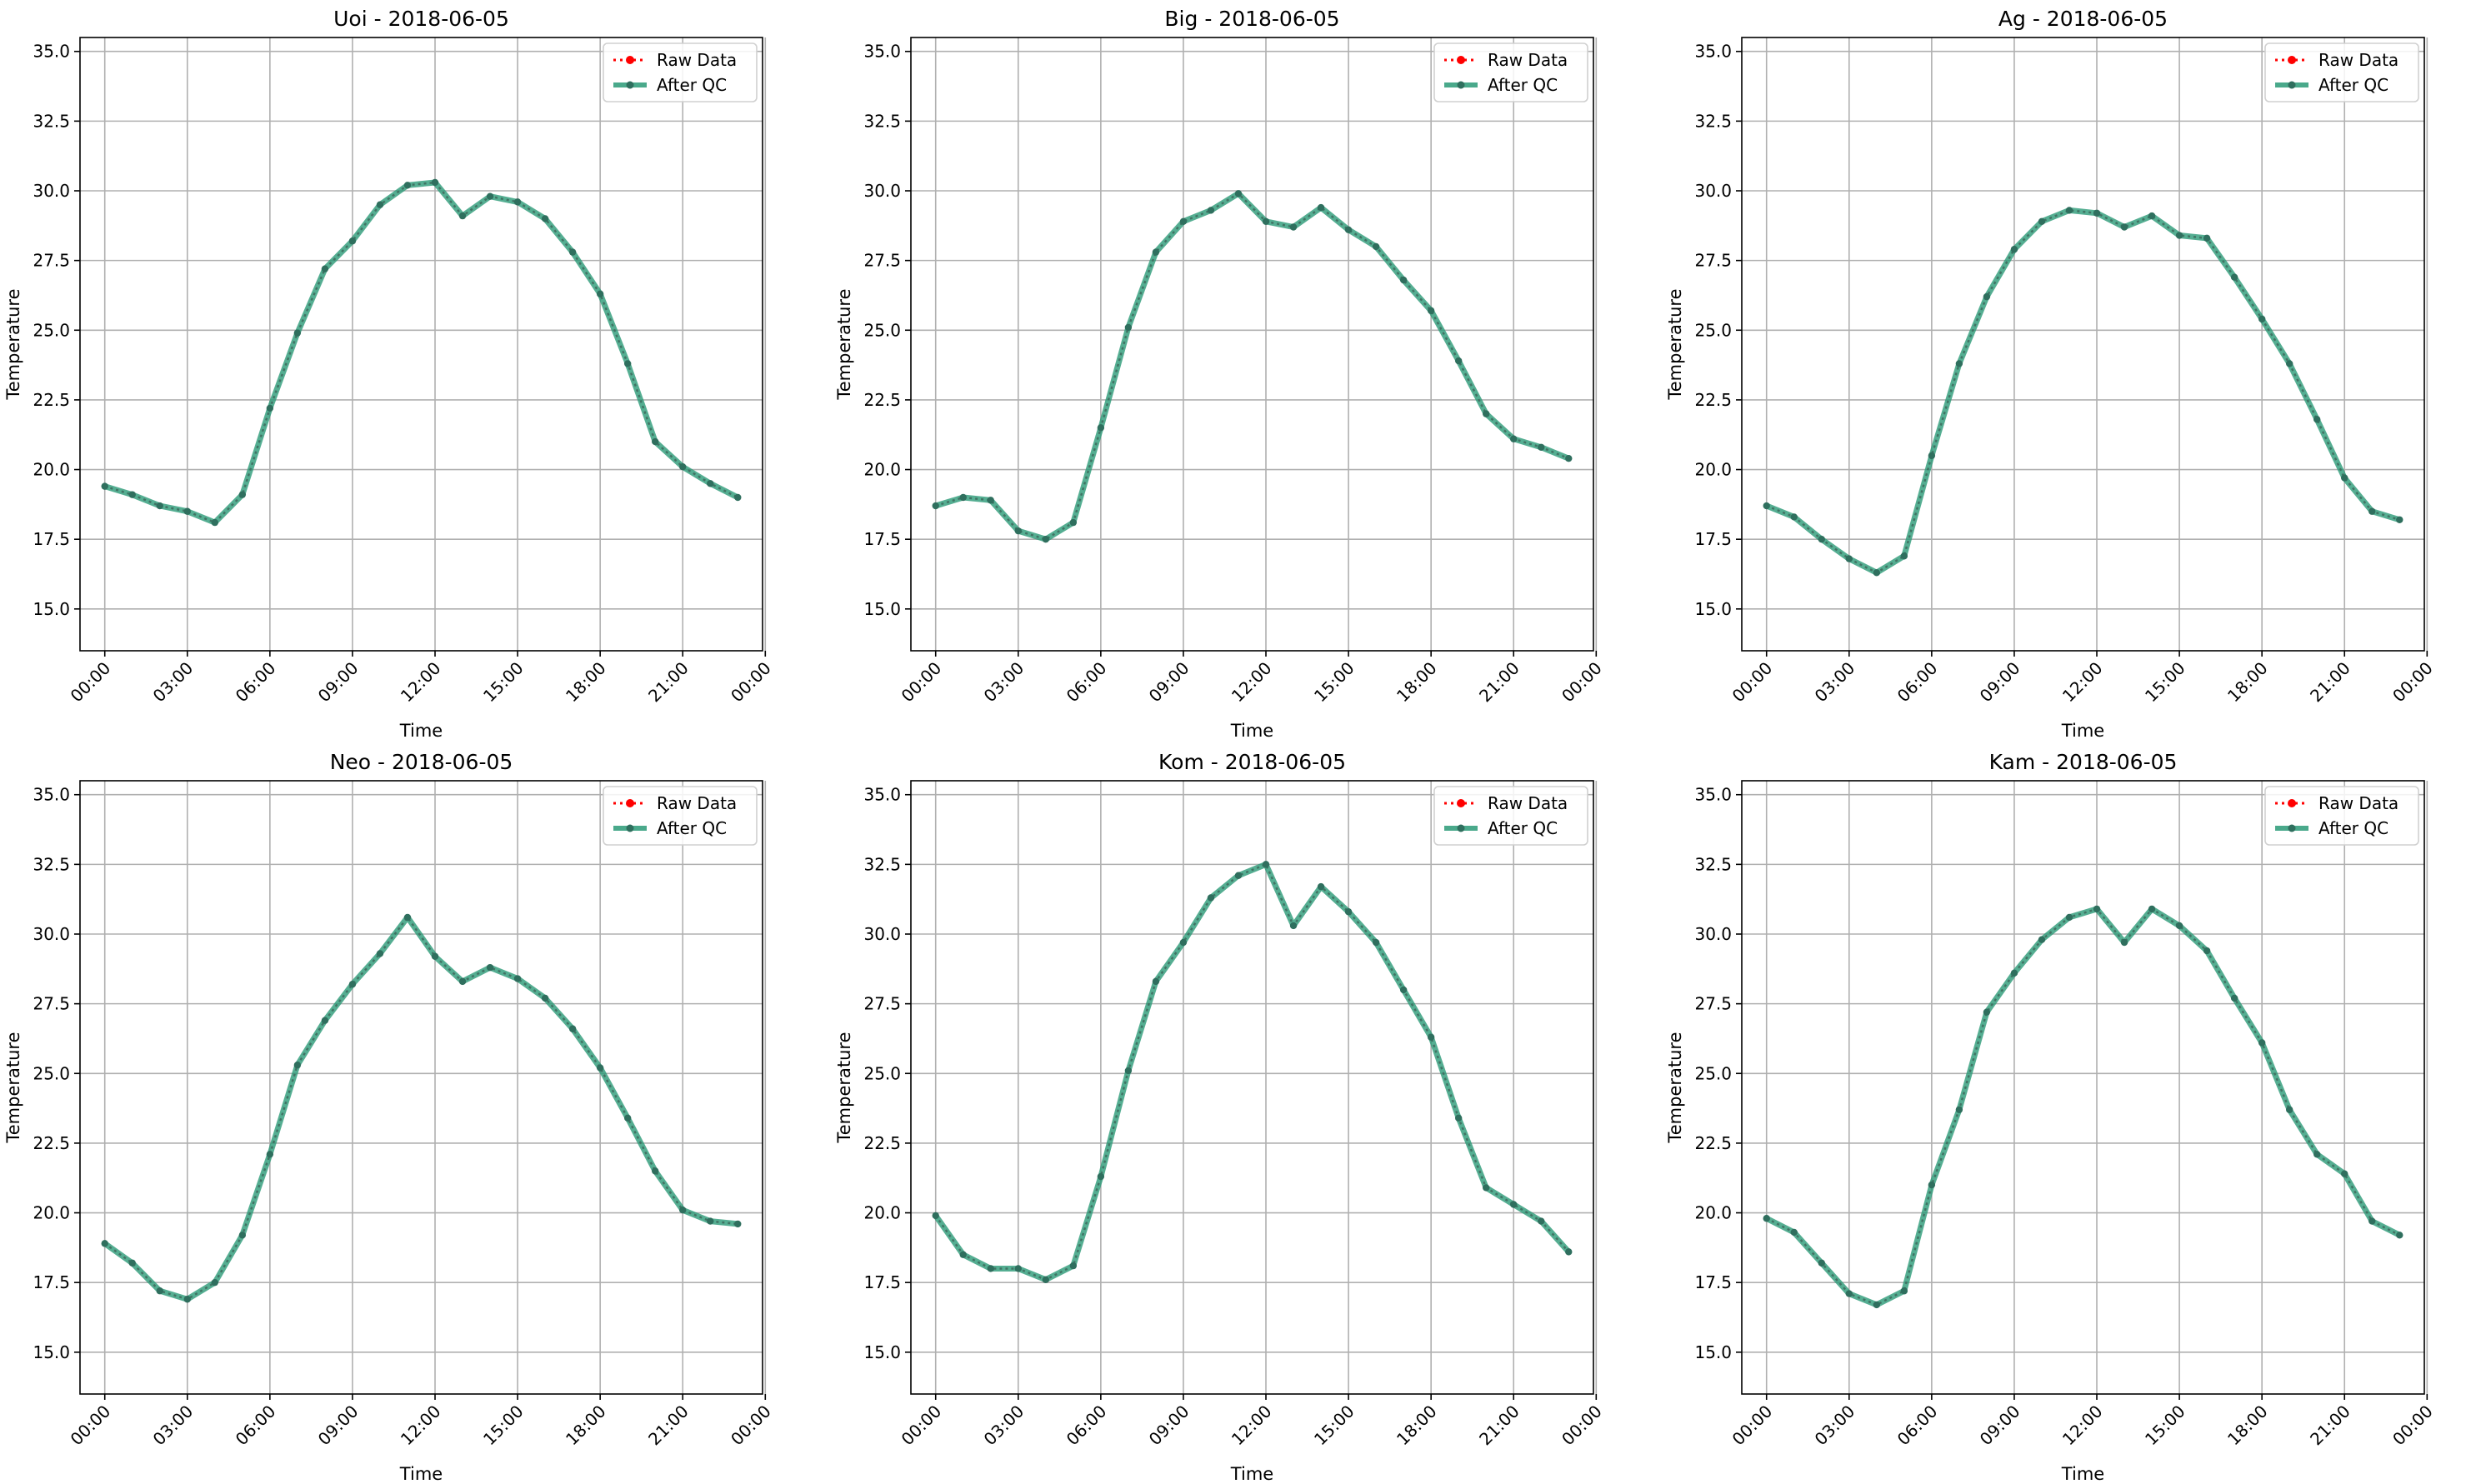 Image resolution: width=2486 pixels, height=1484 pixels. I want to click on series-raw-data-line, so click(2083, 391).